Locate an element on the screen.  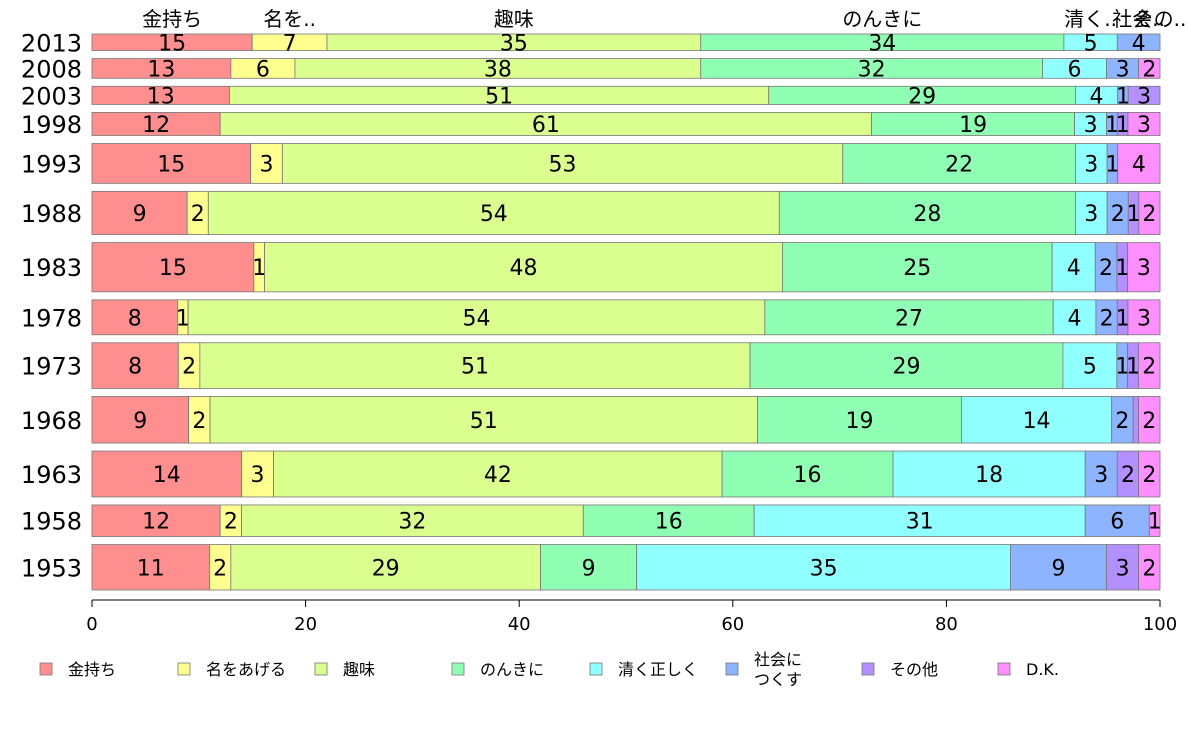
data-label: 5 is located at coordinates (1090, 367).